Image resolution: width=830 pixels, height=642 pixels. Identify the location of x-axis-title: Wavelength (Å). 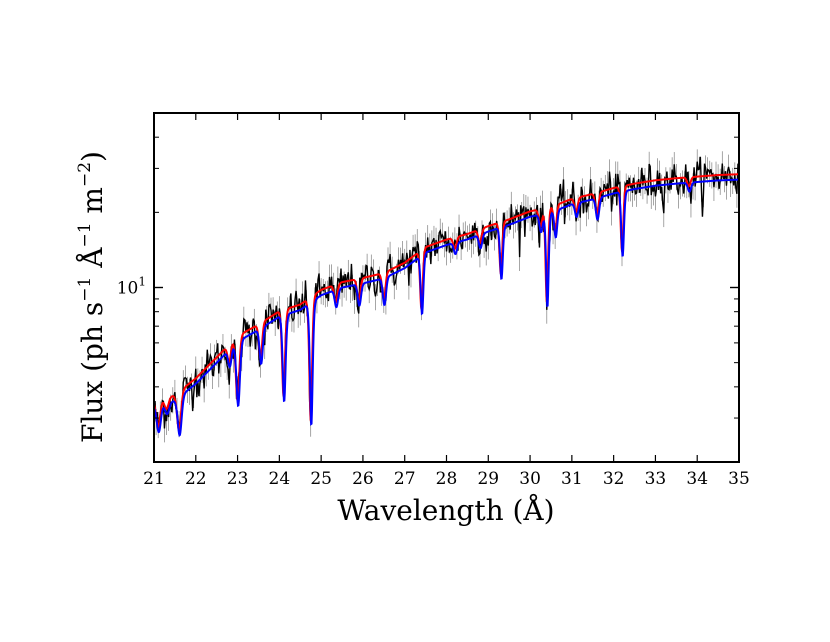
(445, 510).